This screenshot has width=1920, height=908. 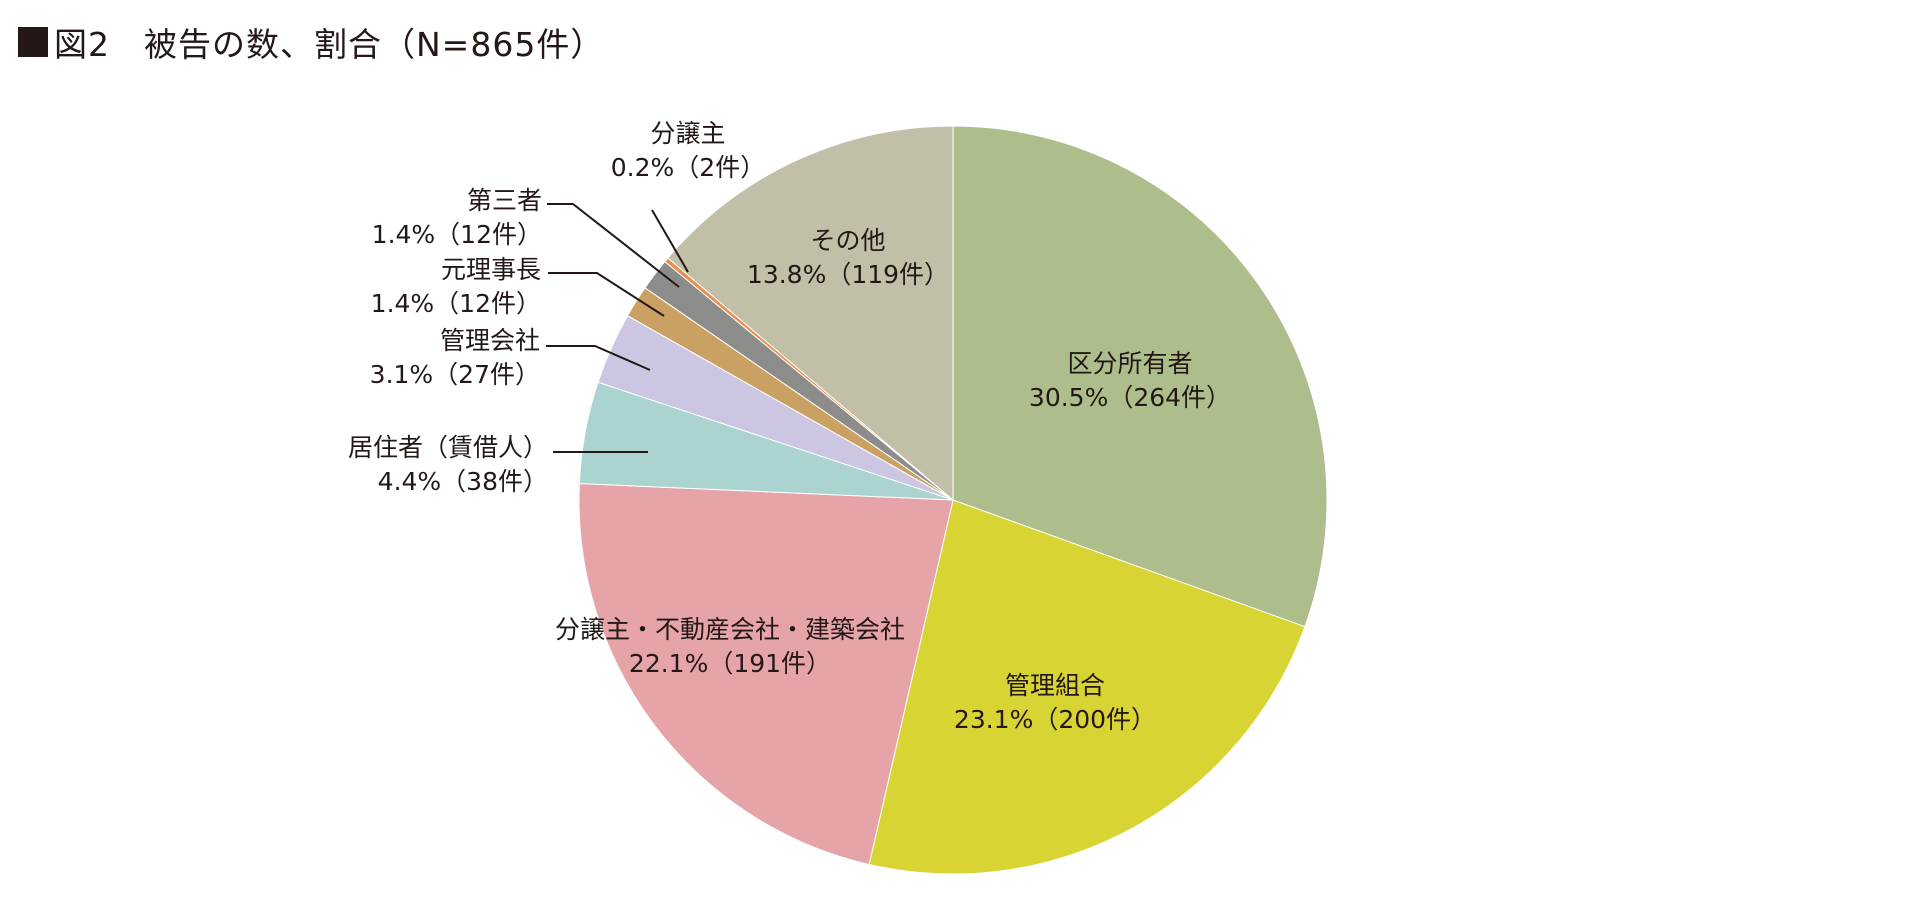 I want to click on chart-title: 図2 被告の数、割合（N=865件）, so click(x=311, y=42).